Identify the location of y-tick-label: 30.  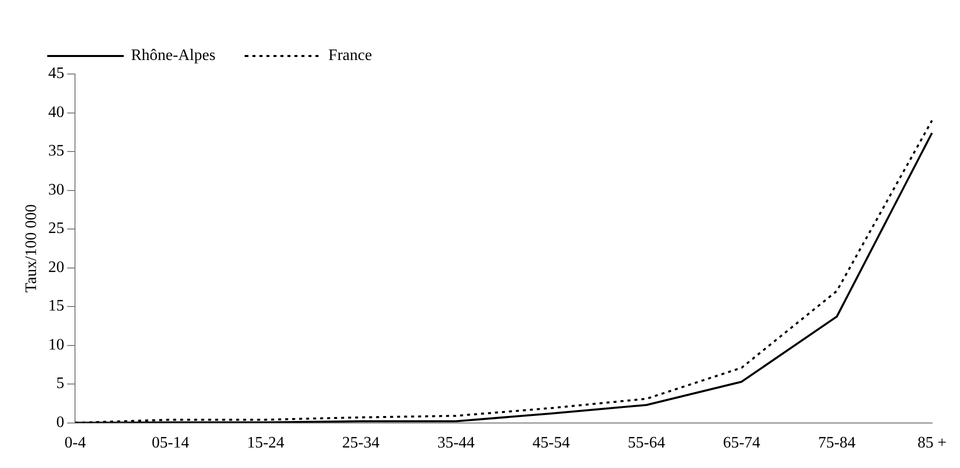
(56, 189).